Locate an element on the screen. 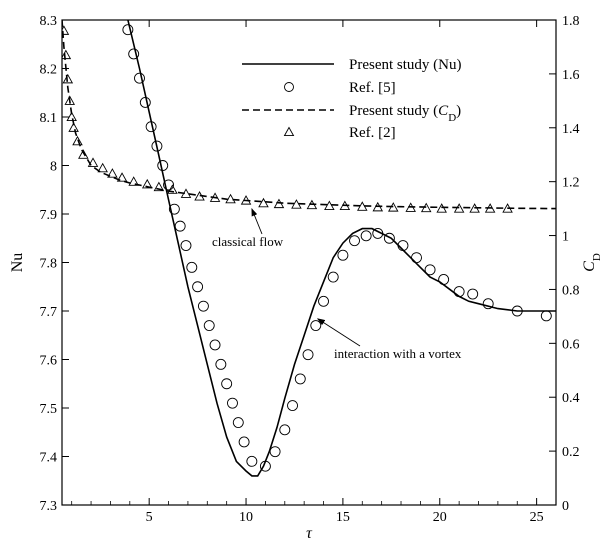  right-y-tick-label: 0.8 is located at coordinates (571, 290).